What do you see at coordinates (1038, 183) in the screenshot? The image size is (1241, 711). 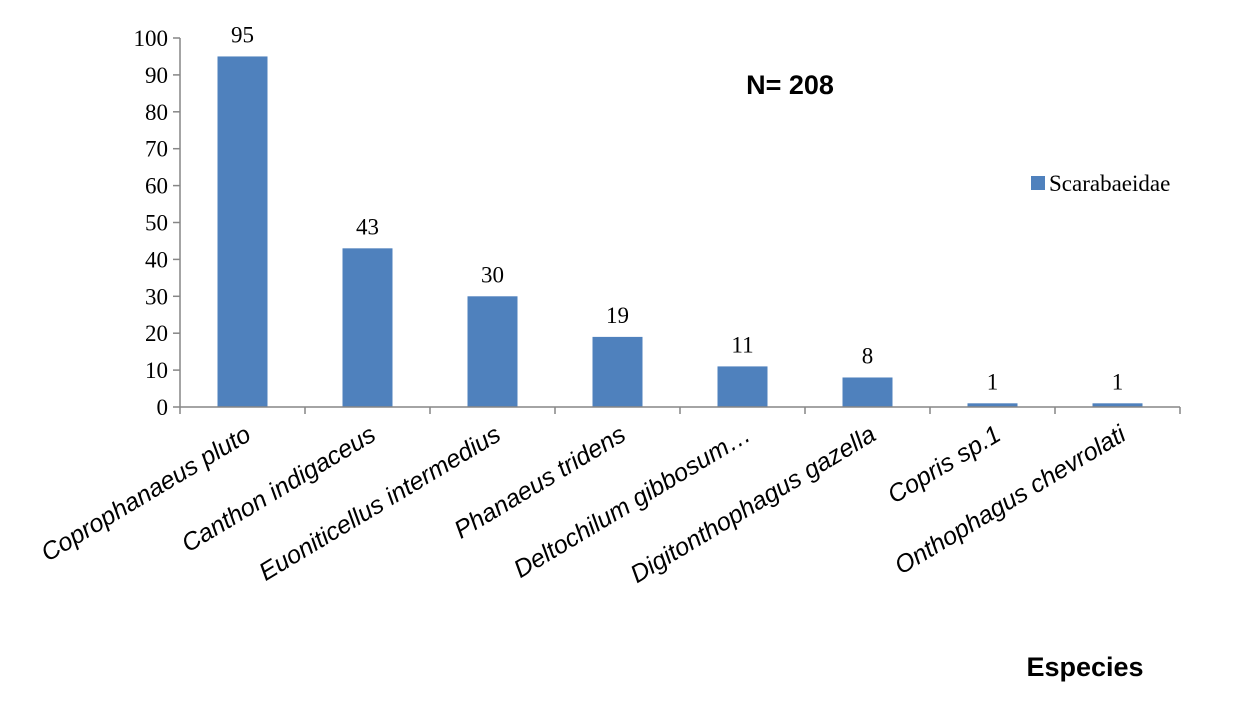 I see `legend-swatch-scarabaeidae` at bounding box center [1038, 183].